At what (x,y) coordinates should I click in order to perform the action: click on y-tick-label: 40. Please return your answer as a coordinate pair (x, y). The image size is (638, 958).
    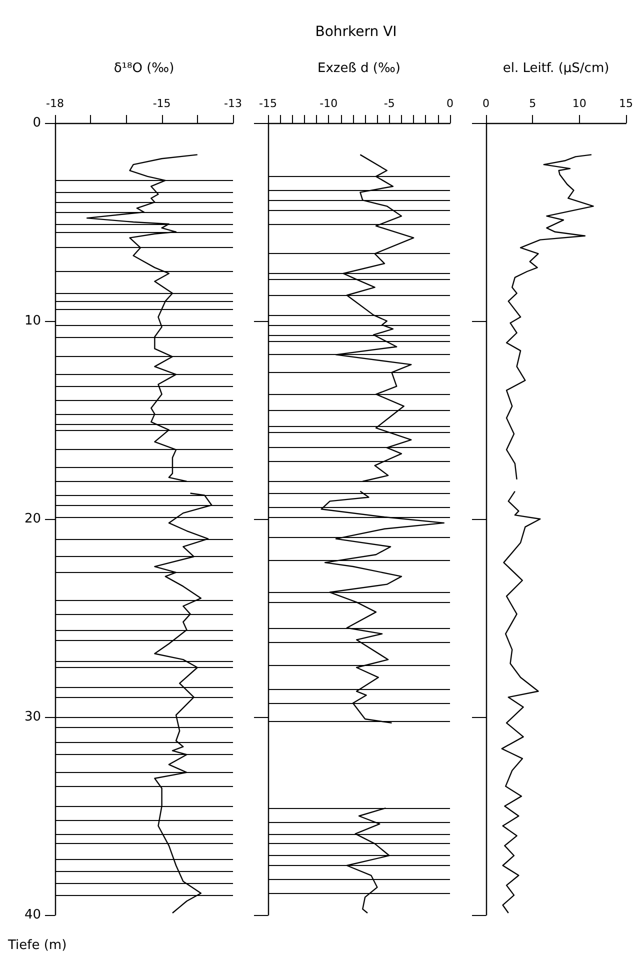
    Looking at the image, I should click on (32, 915).